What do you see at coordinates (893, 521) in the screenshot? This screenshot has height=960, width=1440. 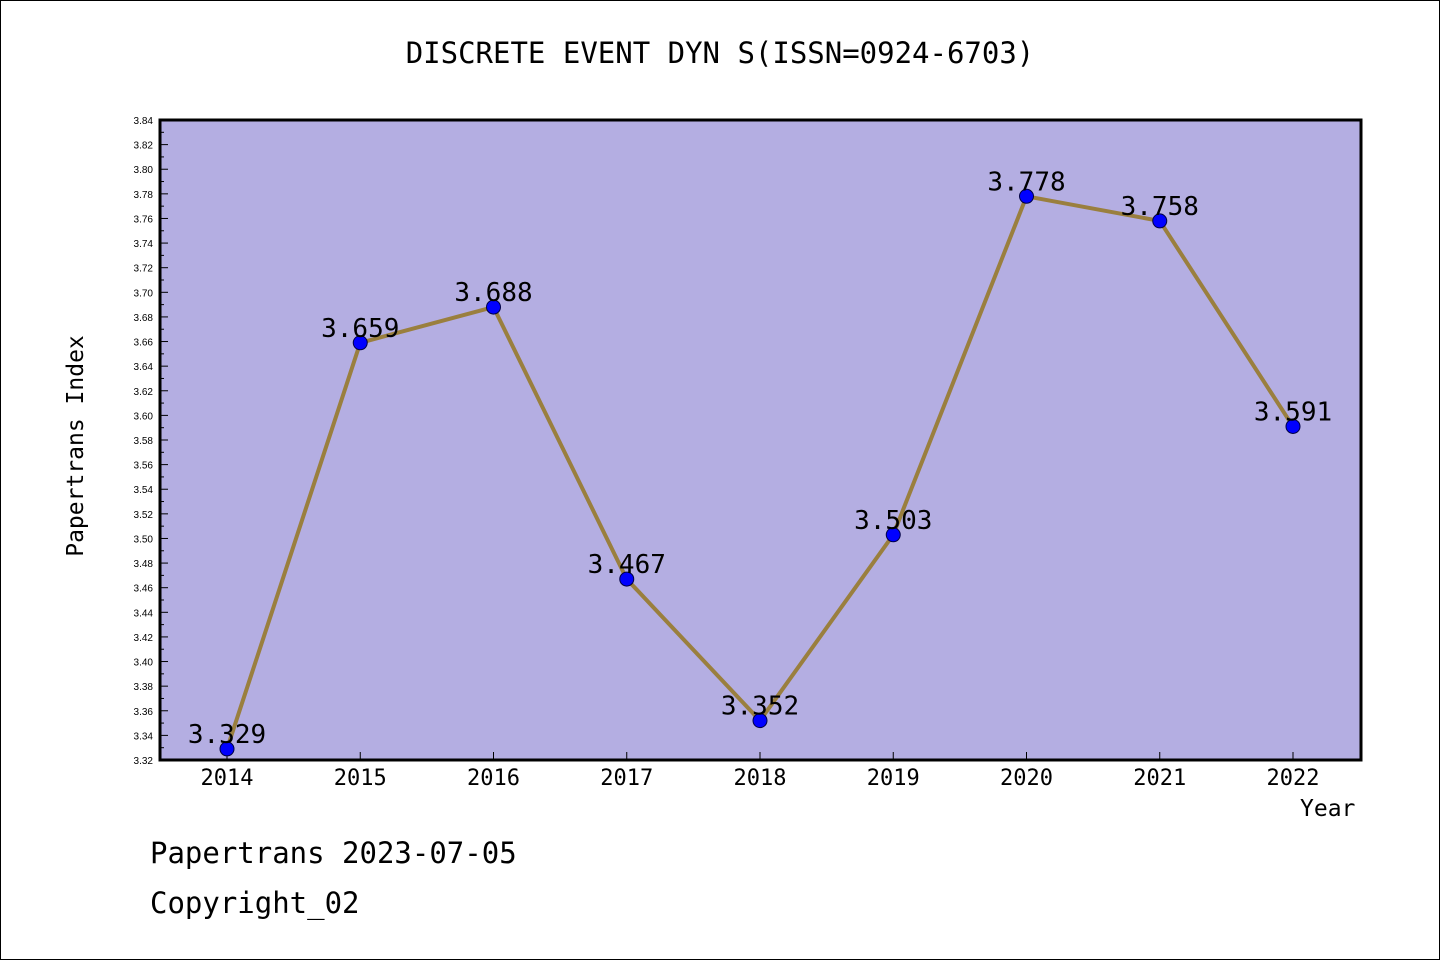 I see `data-label: 3.503` at bounding box center [893, 521].